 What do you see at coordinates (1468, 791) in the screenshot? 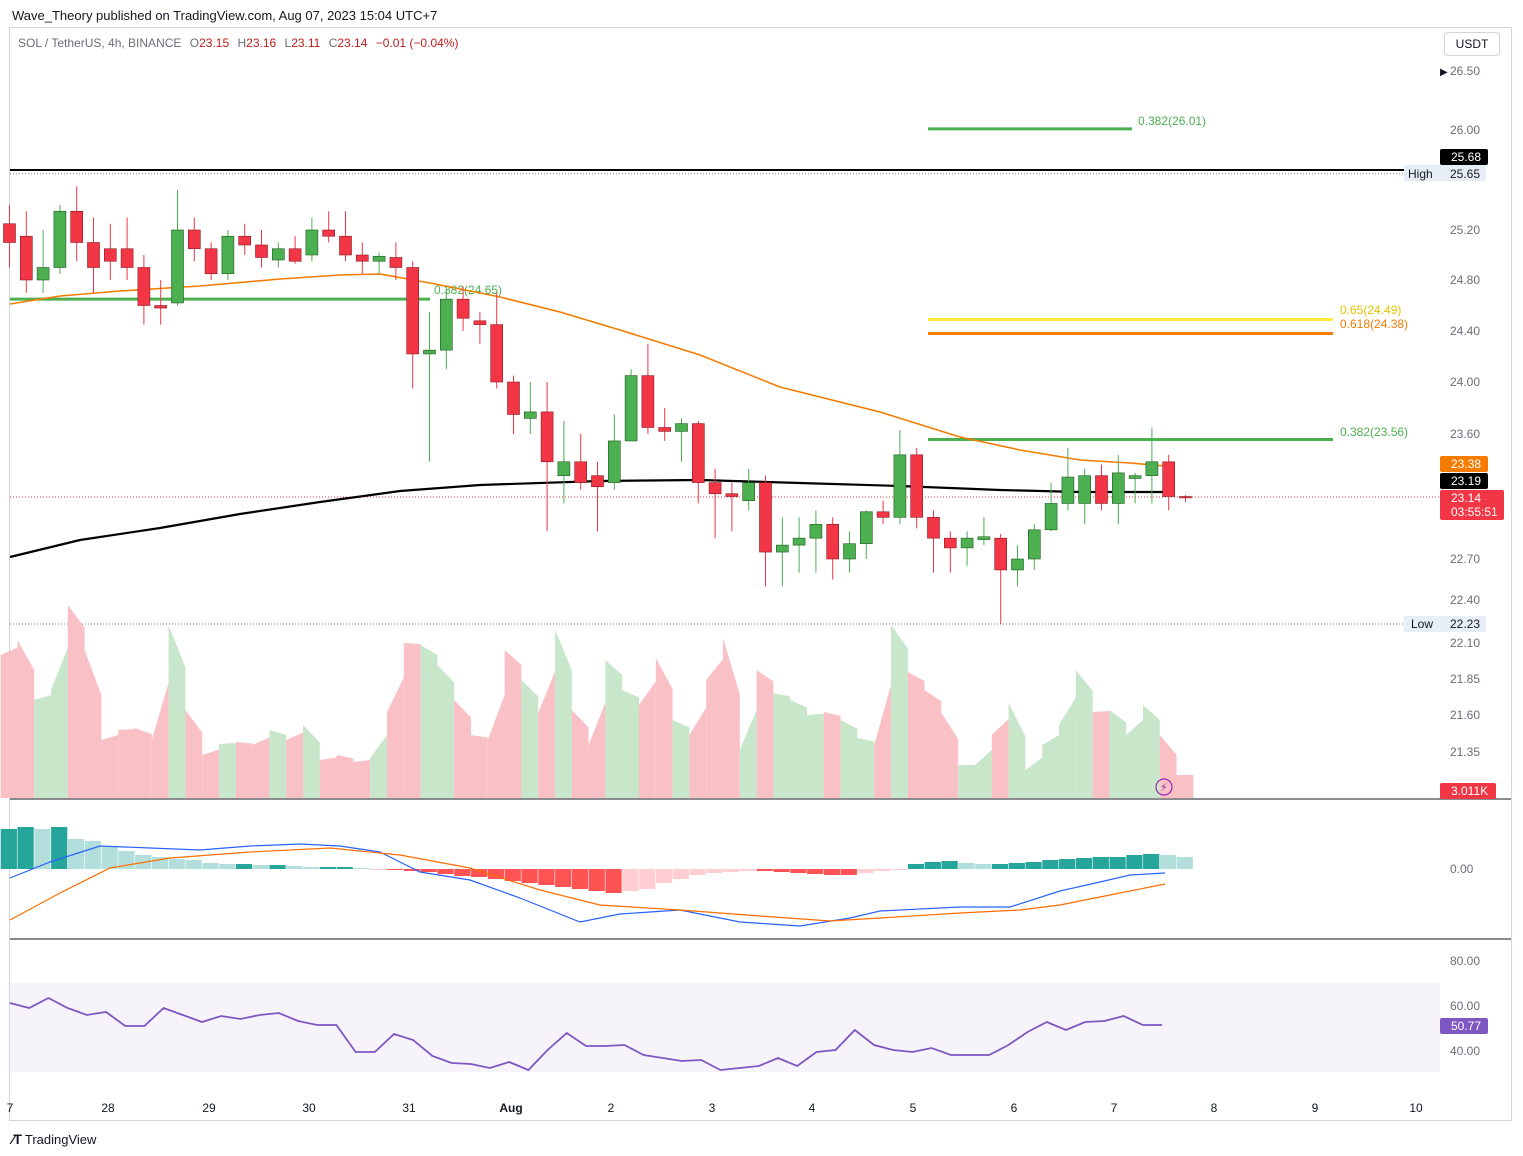
I see `volume-tag-bg` at bounding box center [1468, 791].